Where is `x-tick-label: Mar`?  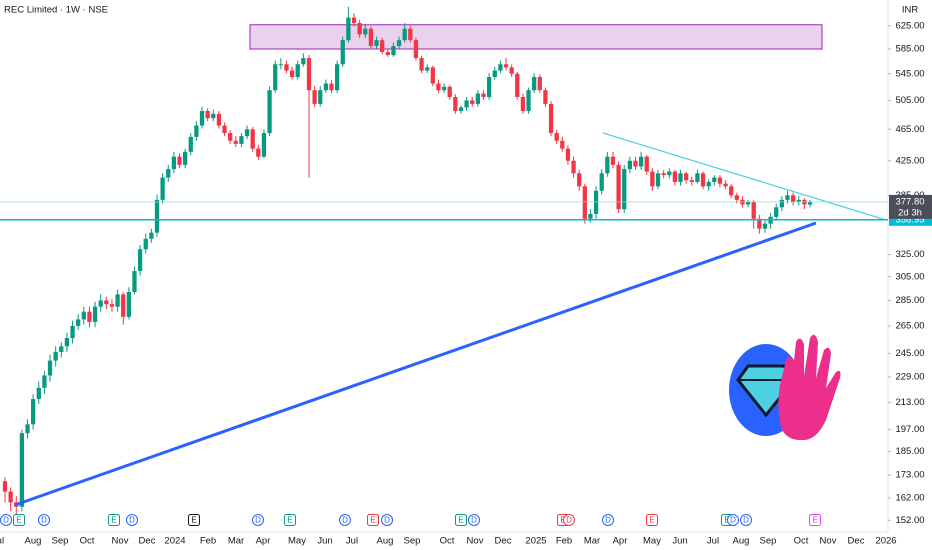 x-tick-label: Mar is located at coordinates (236, 541).